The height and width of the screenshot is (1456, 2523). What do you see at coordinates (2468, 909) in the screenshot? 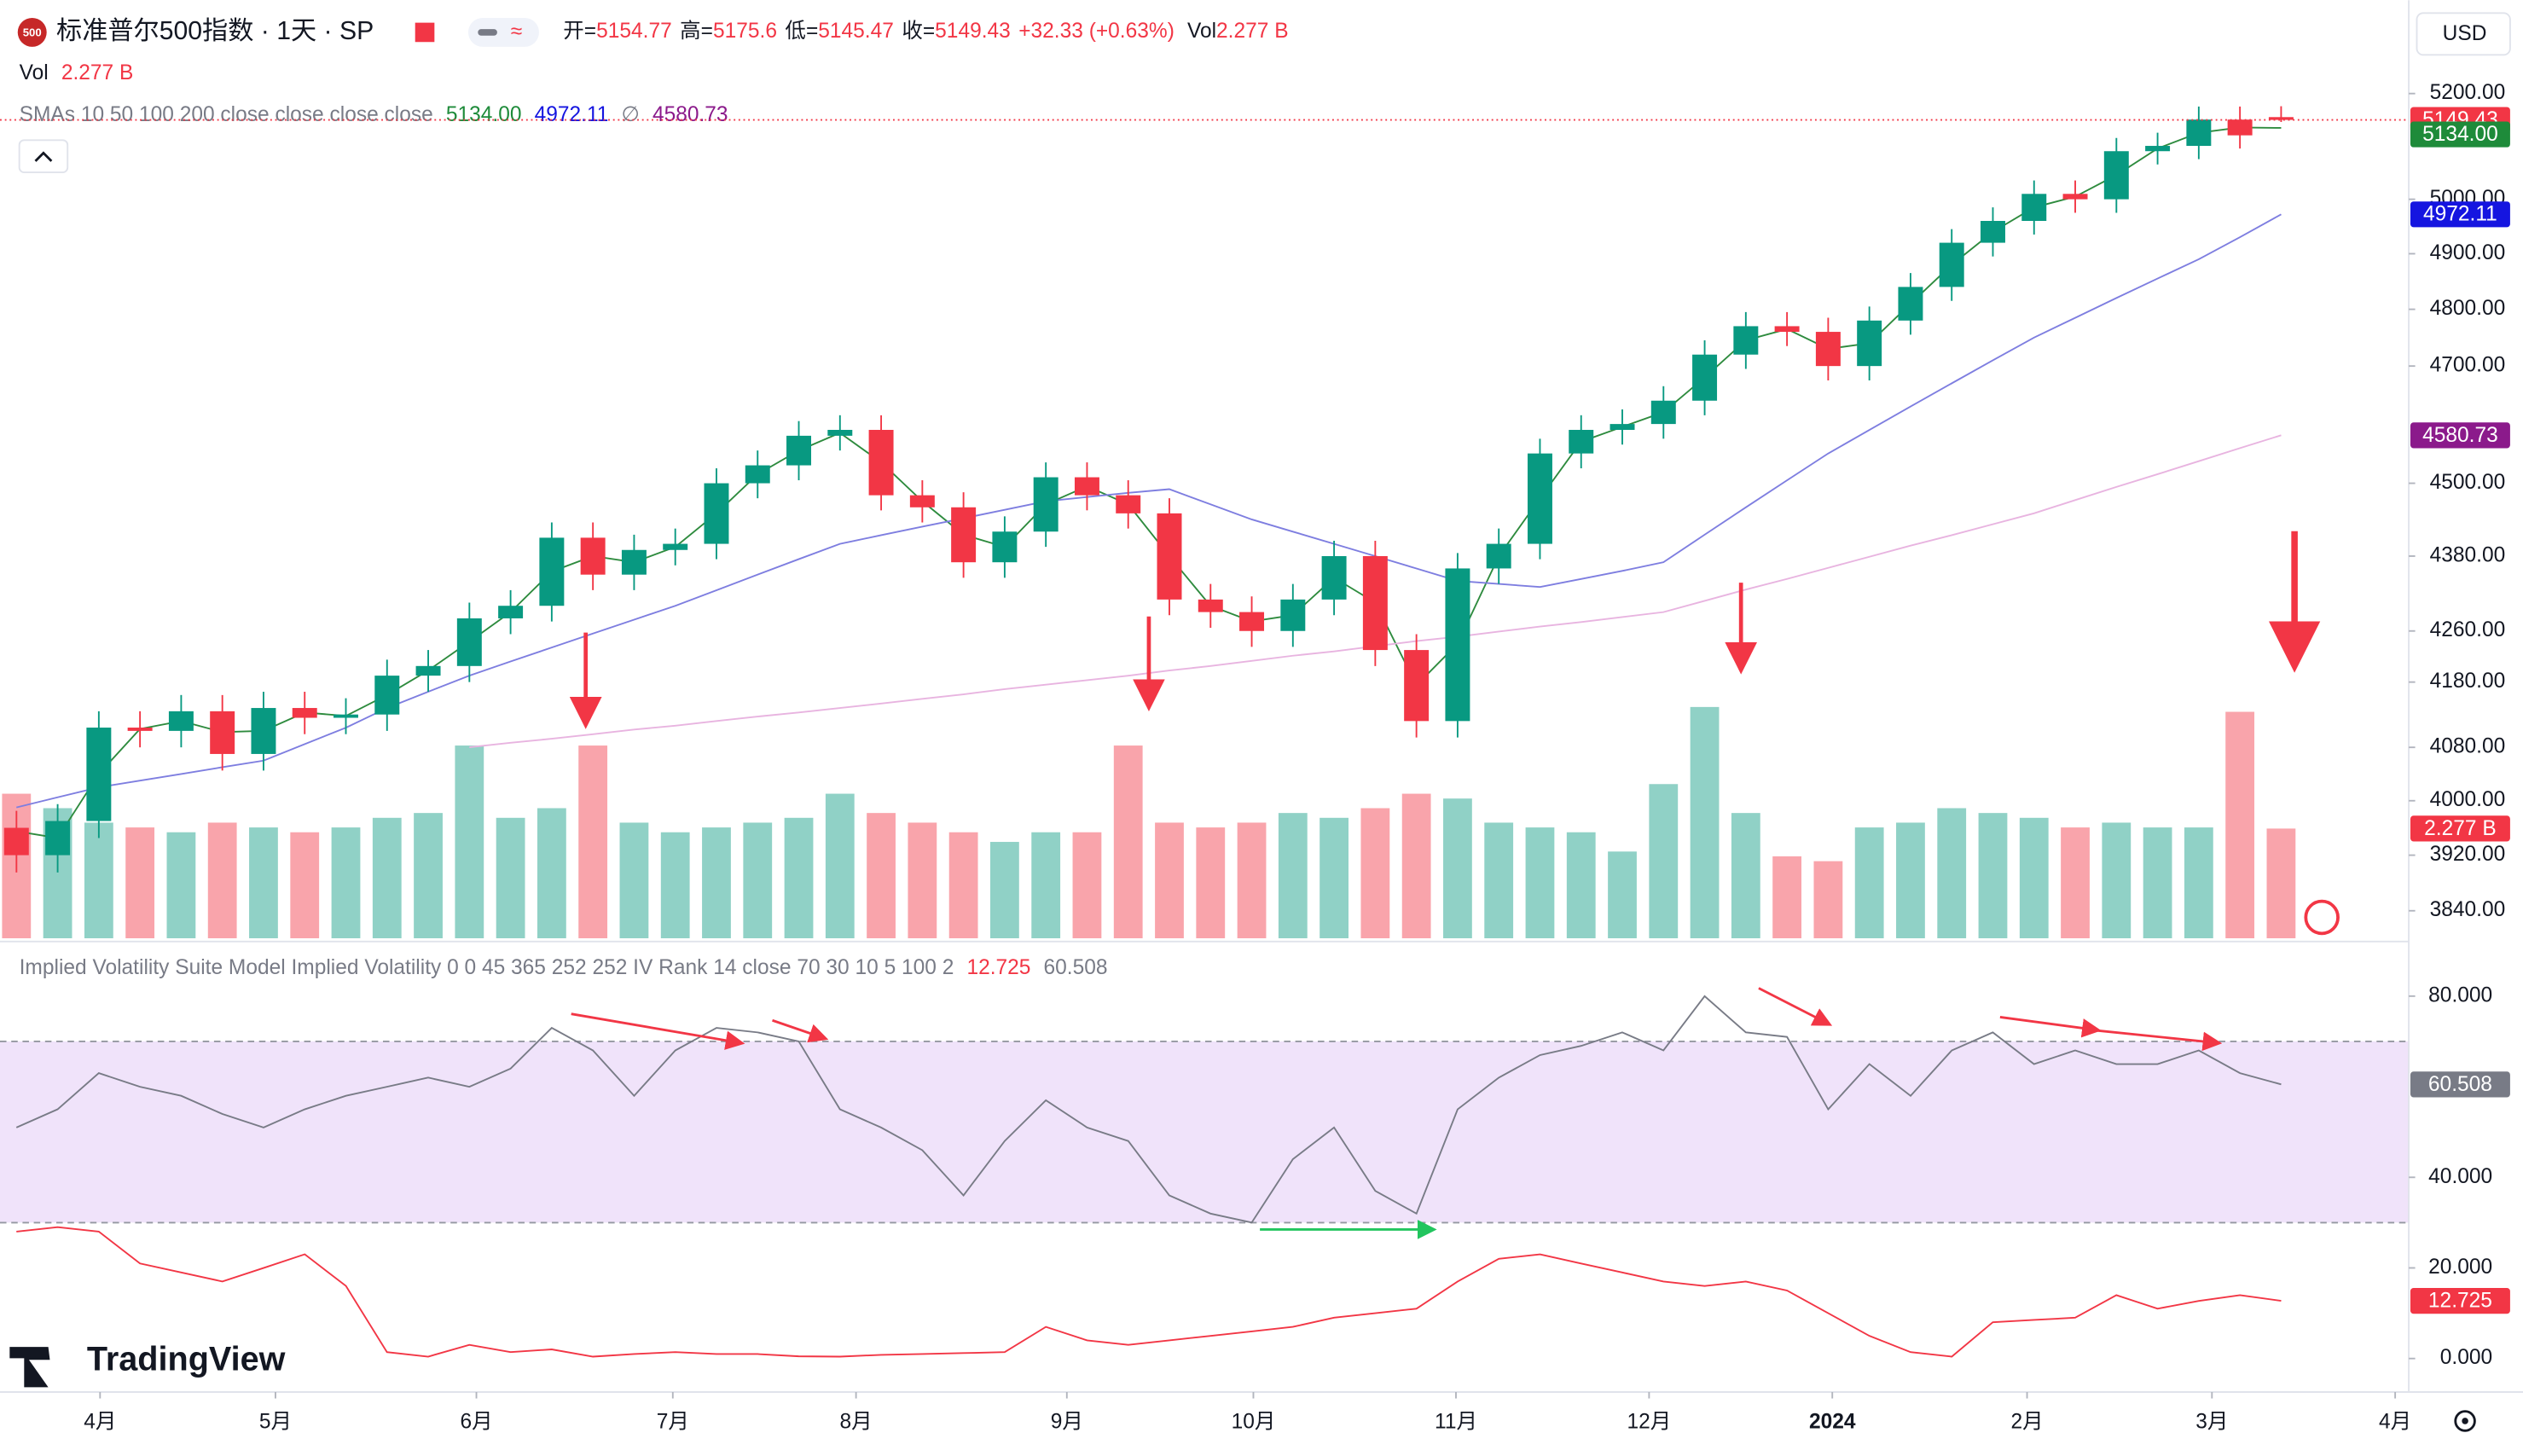
I see `y-tick-label: 3840.00` at bounding box center [2468, 909].